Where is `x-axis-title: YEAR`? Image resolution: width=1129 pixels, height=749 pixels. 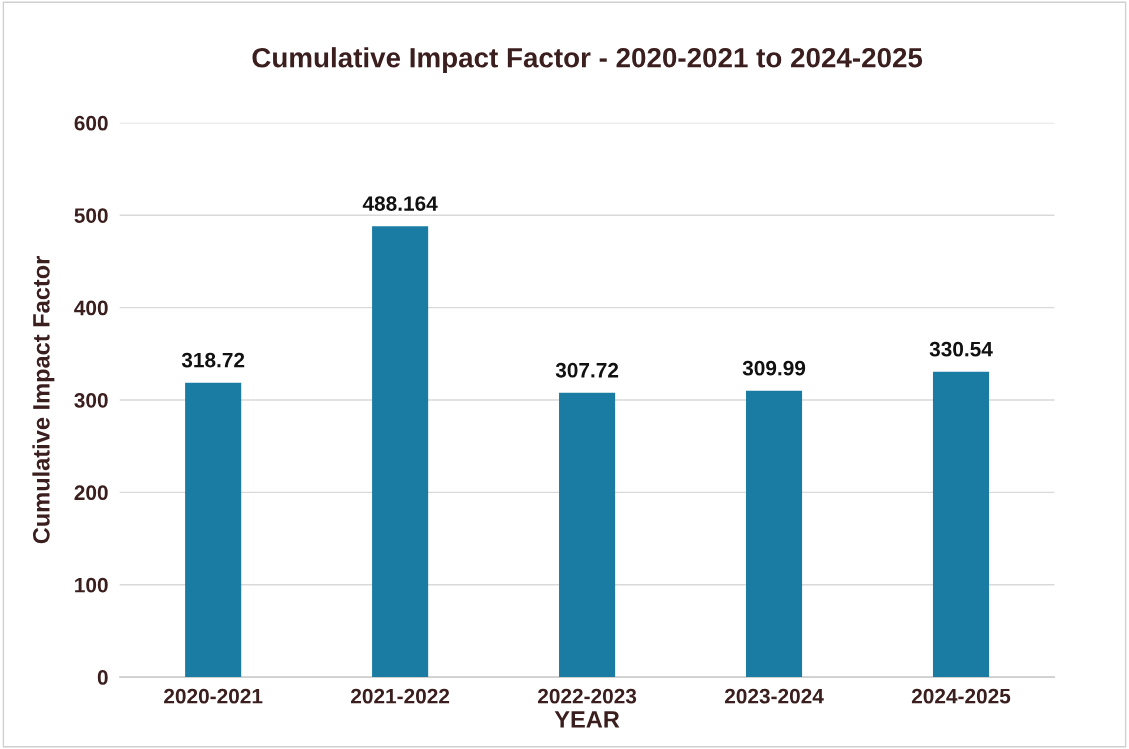 x-axis-title: YEAR is located at coordinates (587, 719).